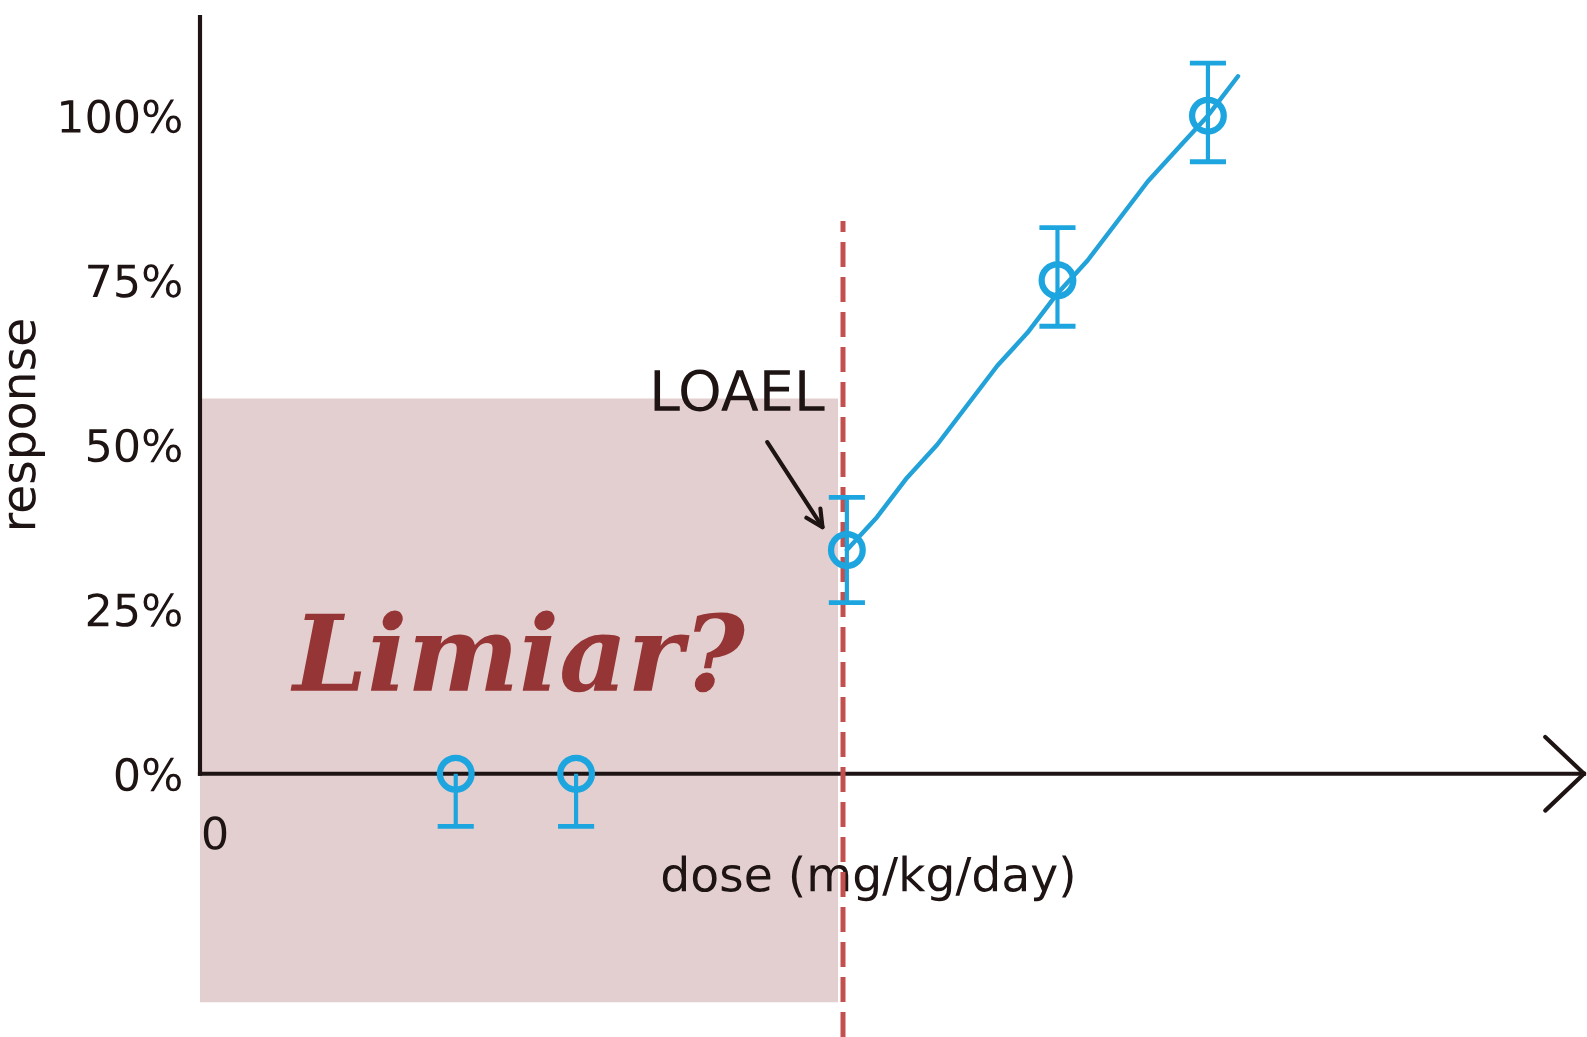 This screenshot has width=1587, height=1037. I want to click on y-axis-title: response, so click(26, 424).